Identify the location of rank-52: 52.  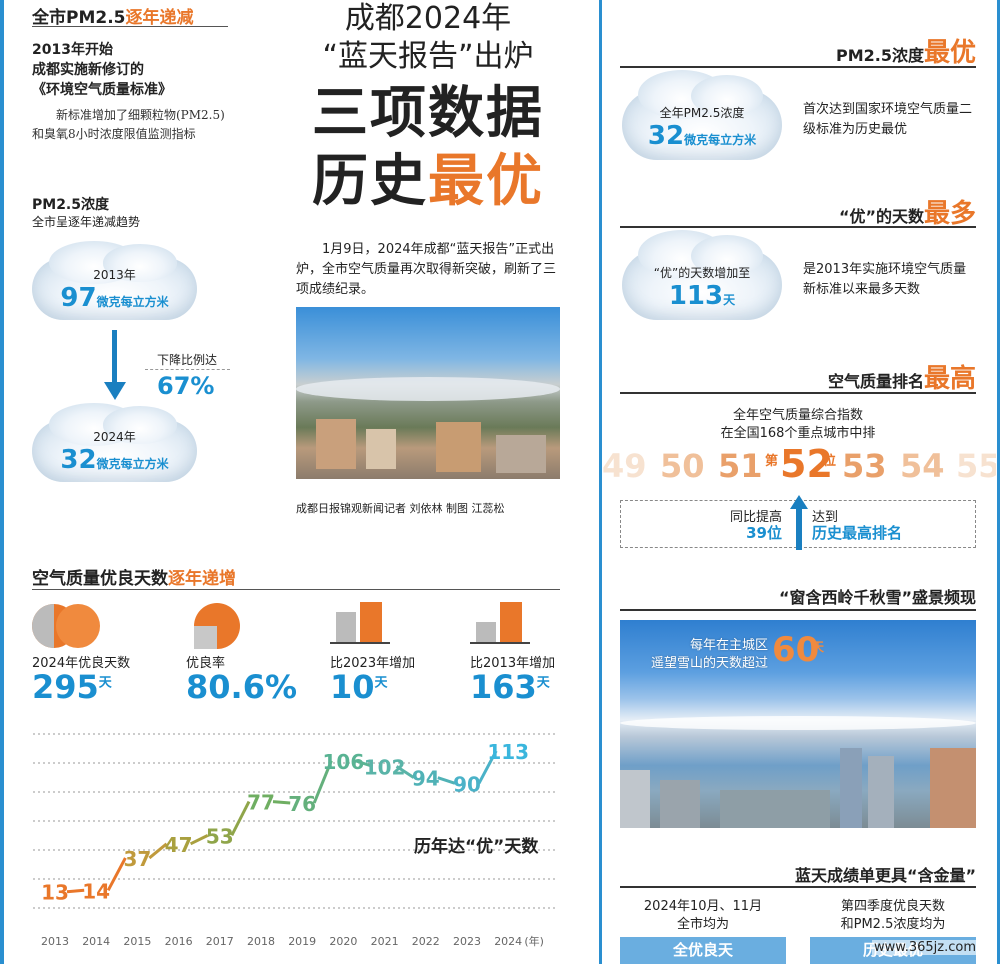
(806, 464).